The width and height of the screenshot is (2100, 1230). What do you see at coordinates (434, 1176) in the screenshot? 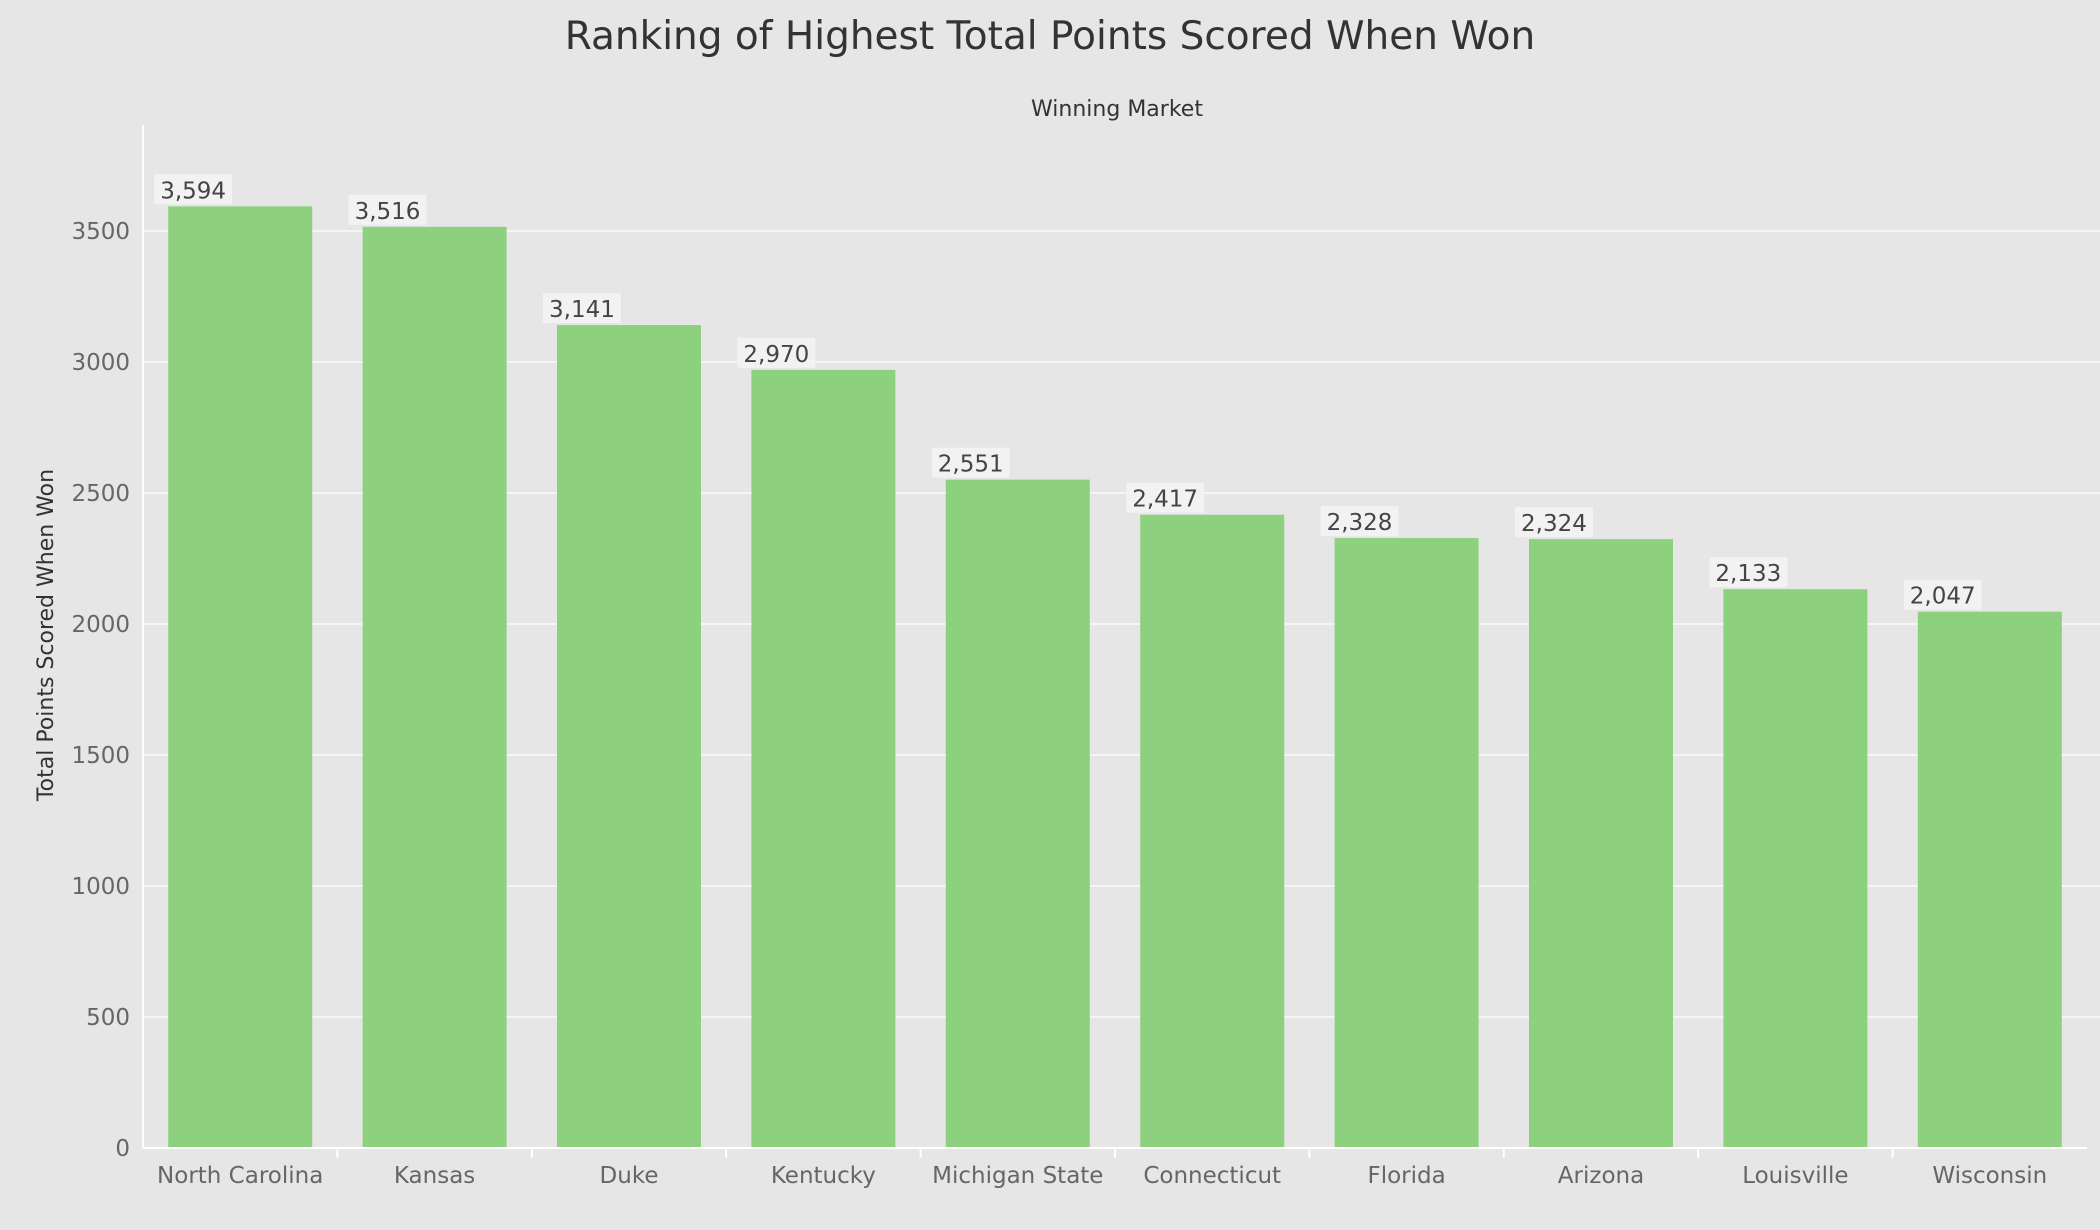
I see `x-tick-label: Kansas` at bounding box center [434, 1176].